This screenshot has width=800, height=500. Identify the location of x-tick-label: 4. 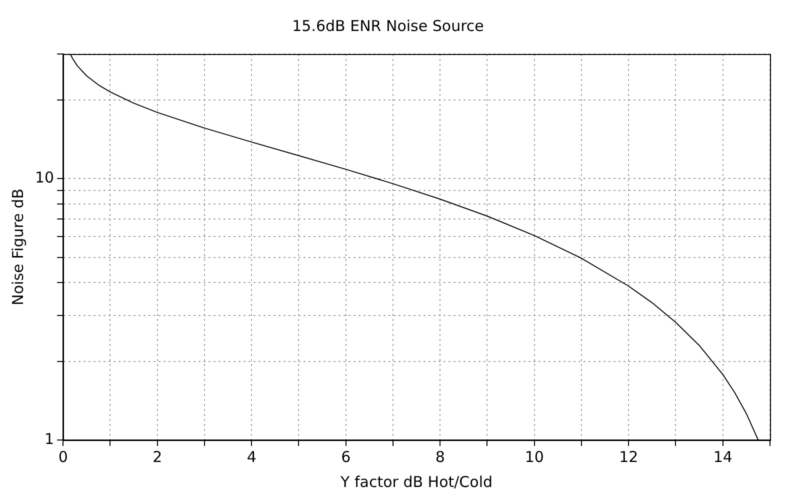
(251, 457).